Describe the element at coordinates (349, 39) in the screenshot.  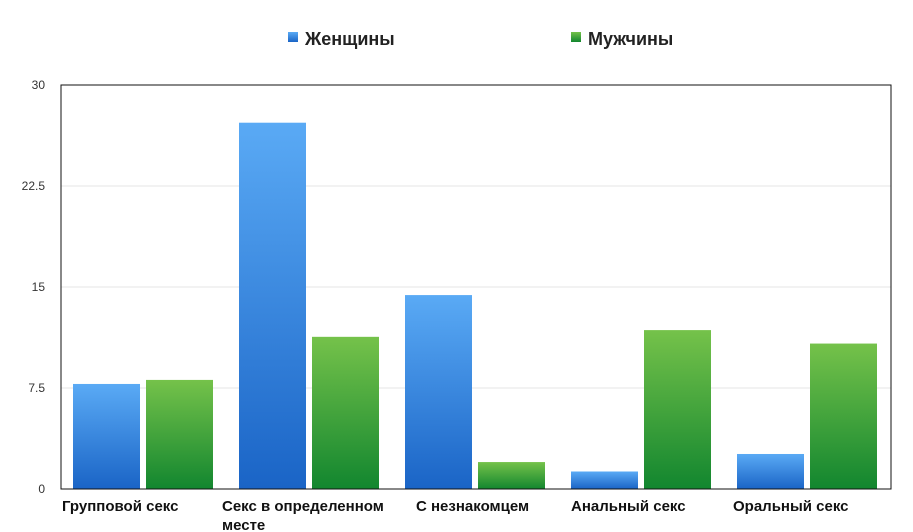
I see `legend-label-women: Женщины` at that location.